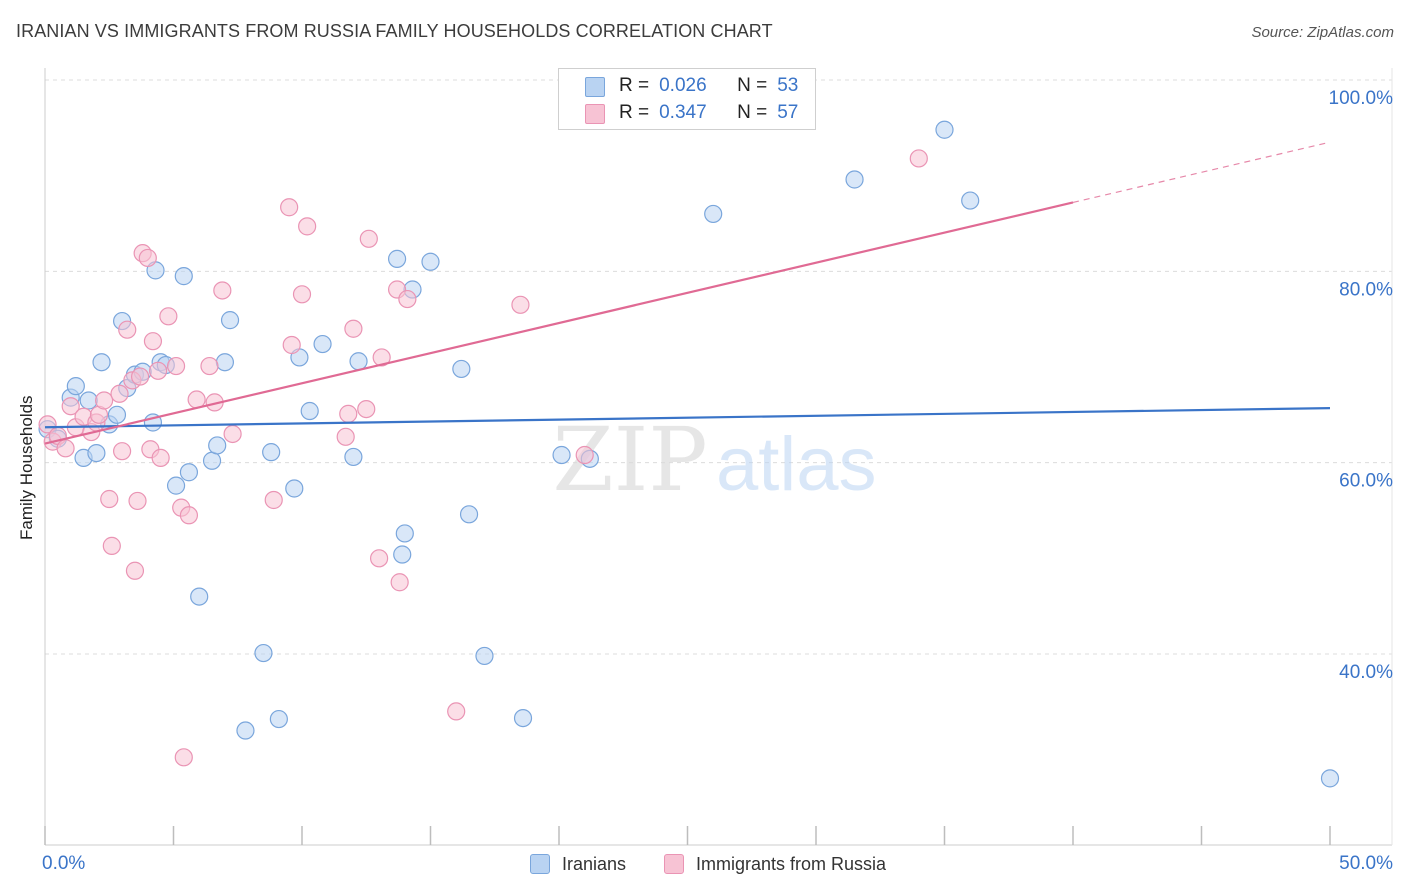 The width and height of the screenshot is (1406, 892). What do you see at coordinates (683, 85) in the screenshot?
I see `iranians-r-value: 0.026` at bounding box center [683, 85].